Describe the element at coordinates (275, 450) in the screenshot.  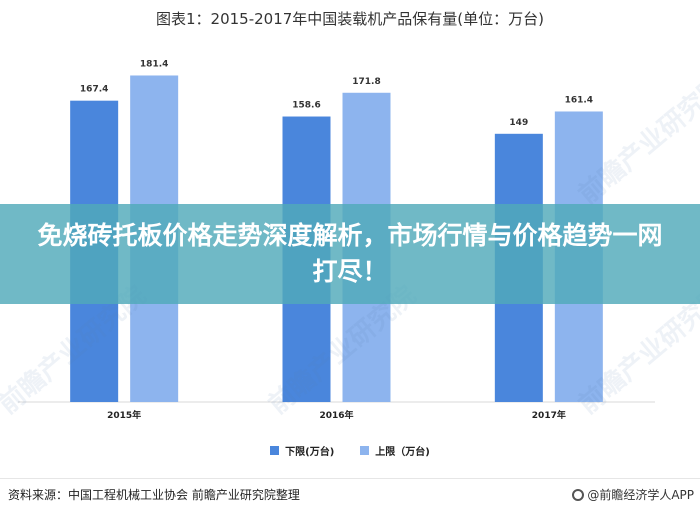
I see `legend-swatch-lower` at that location.